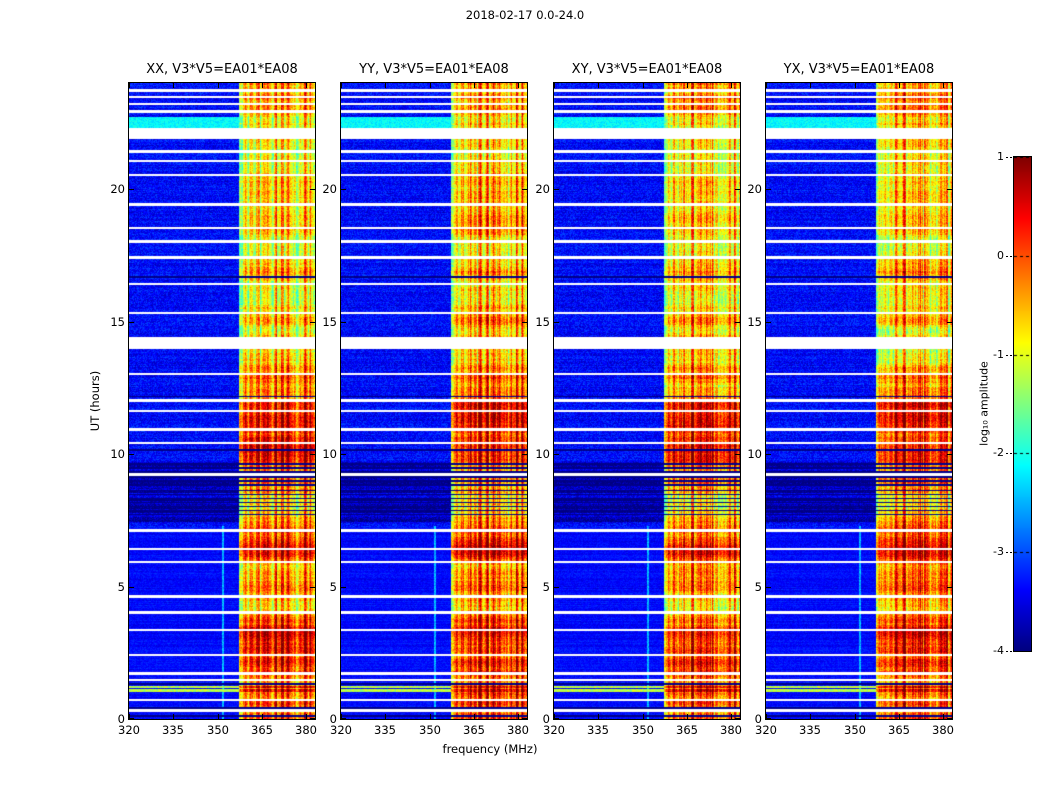  I want to click on colorbar-tick-label: -4, so click(998, 650).